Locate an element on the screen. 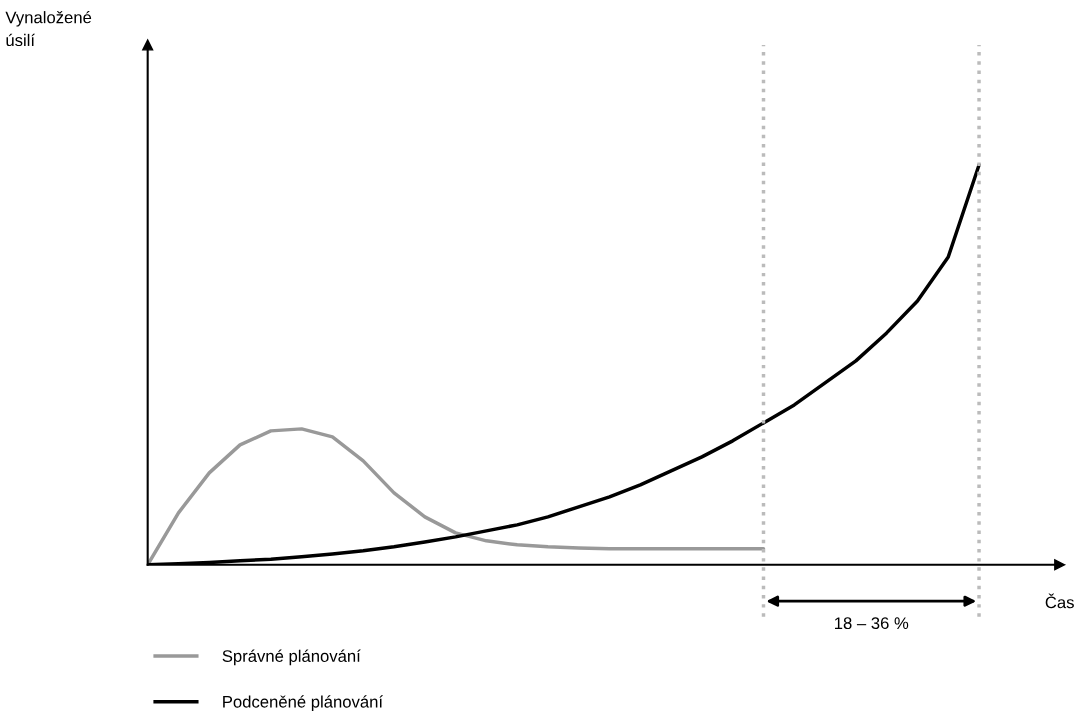 This screenshot has height=726, width=1078. legend-label: Správné plánování is located at coordinates (291, 657).